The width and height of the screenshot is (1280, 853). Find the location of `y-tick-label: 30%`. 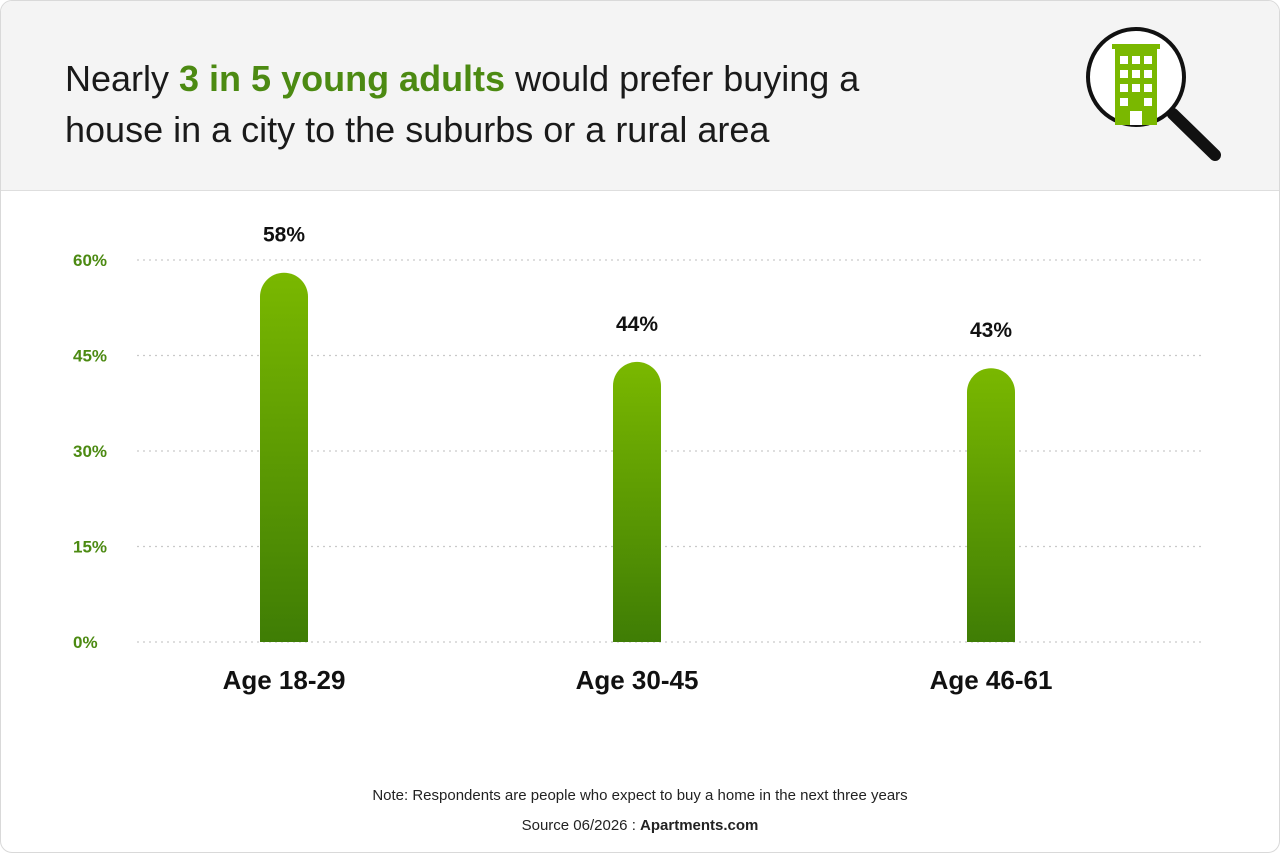

y-tick-label: 30% is located at coordinates (90, 451).